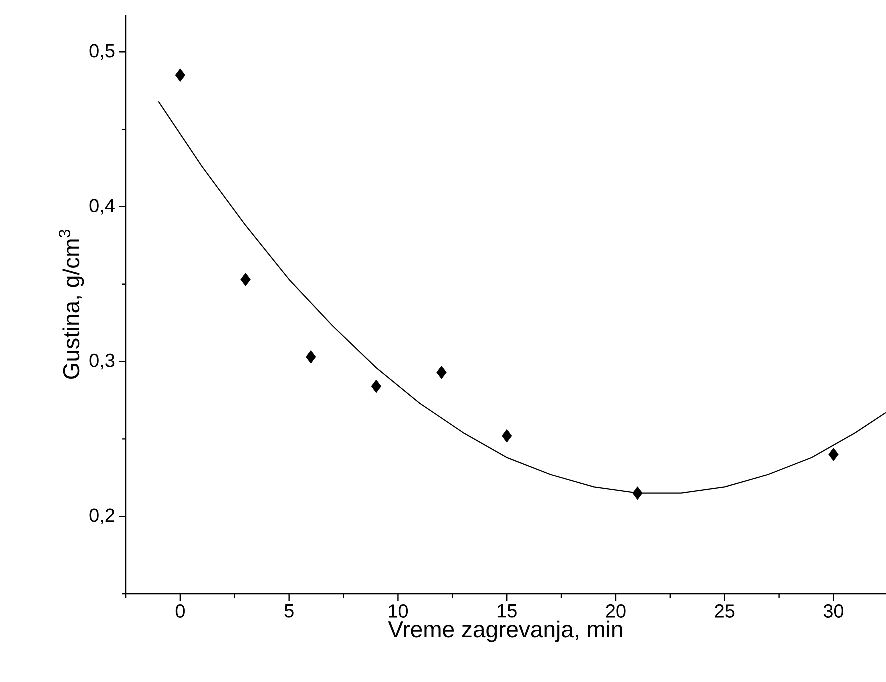  What do you see at coordinates (180, 611) in the screenshot?
I see `x-tick-label: 0` at bounding box center [180, 611].